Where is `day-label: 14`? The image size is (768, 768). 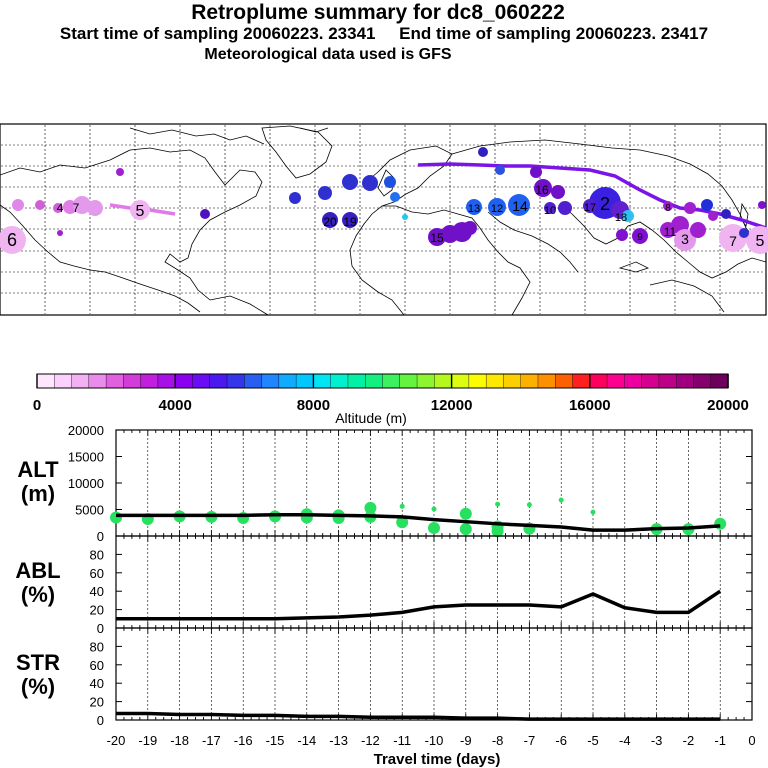
day-label: 14 is located at coordinates (520, 206).